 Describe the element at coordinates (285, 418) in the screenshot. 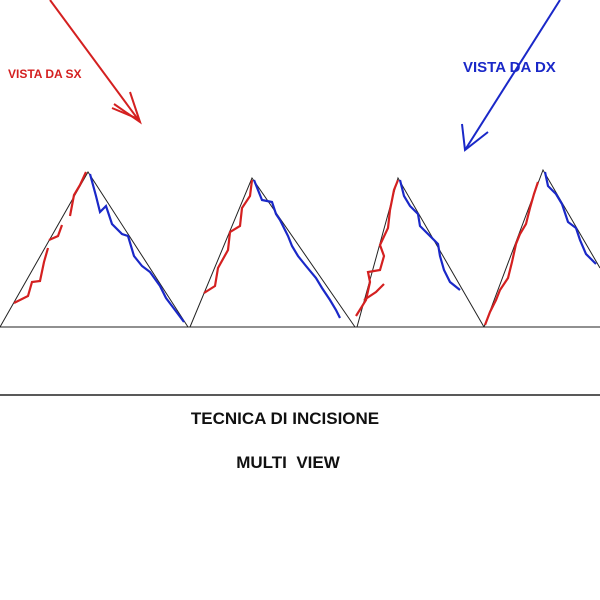

I see `caption-title: TECNICA DI INCISIONE` at that location.